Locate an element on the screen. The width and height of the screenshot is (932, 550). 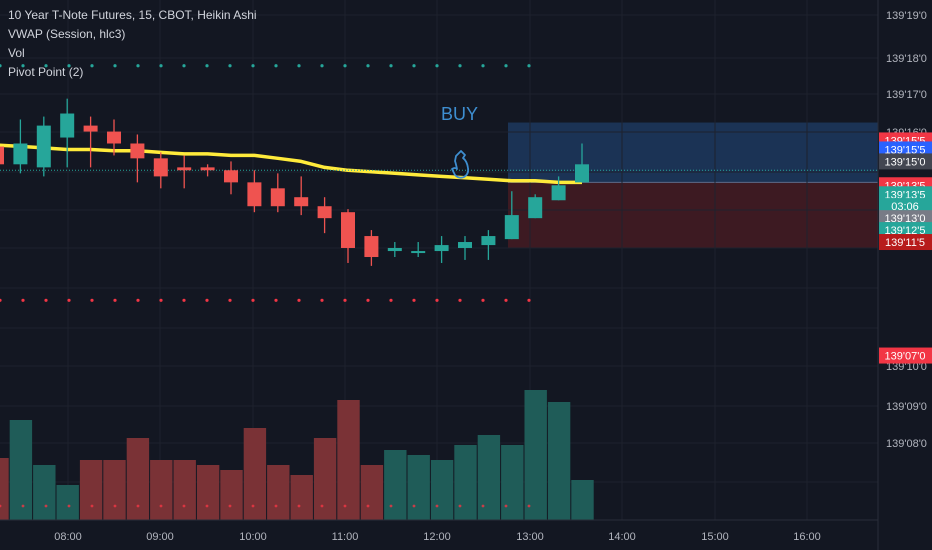
time-tick-label: 09:00 is located at coordinates (160, 537).